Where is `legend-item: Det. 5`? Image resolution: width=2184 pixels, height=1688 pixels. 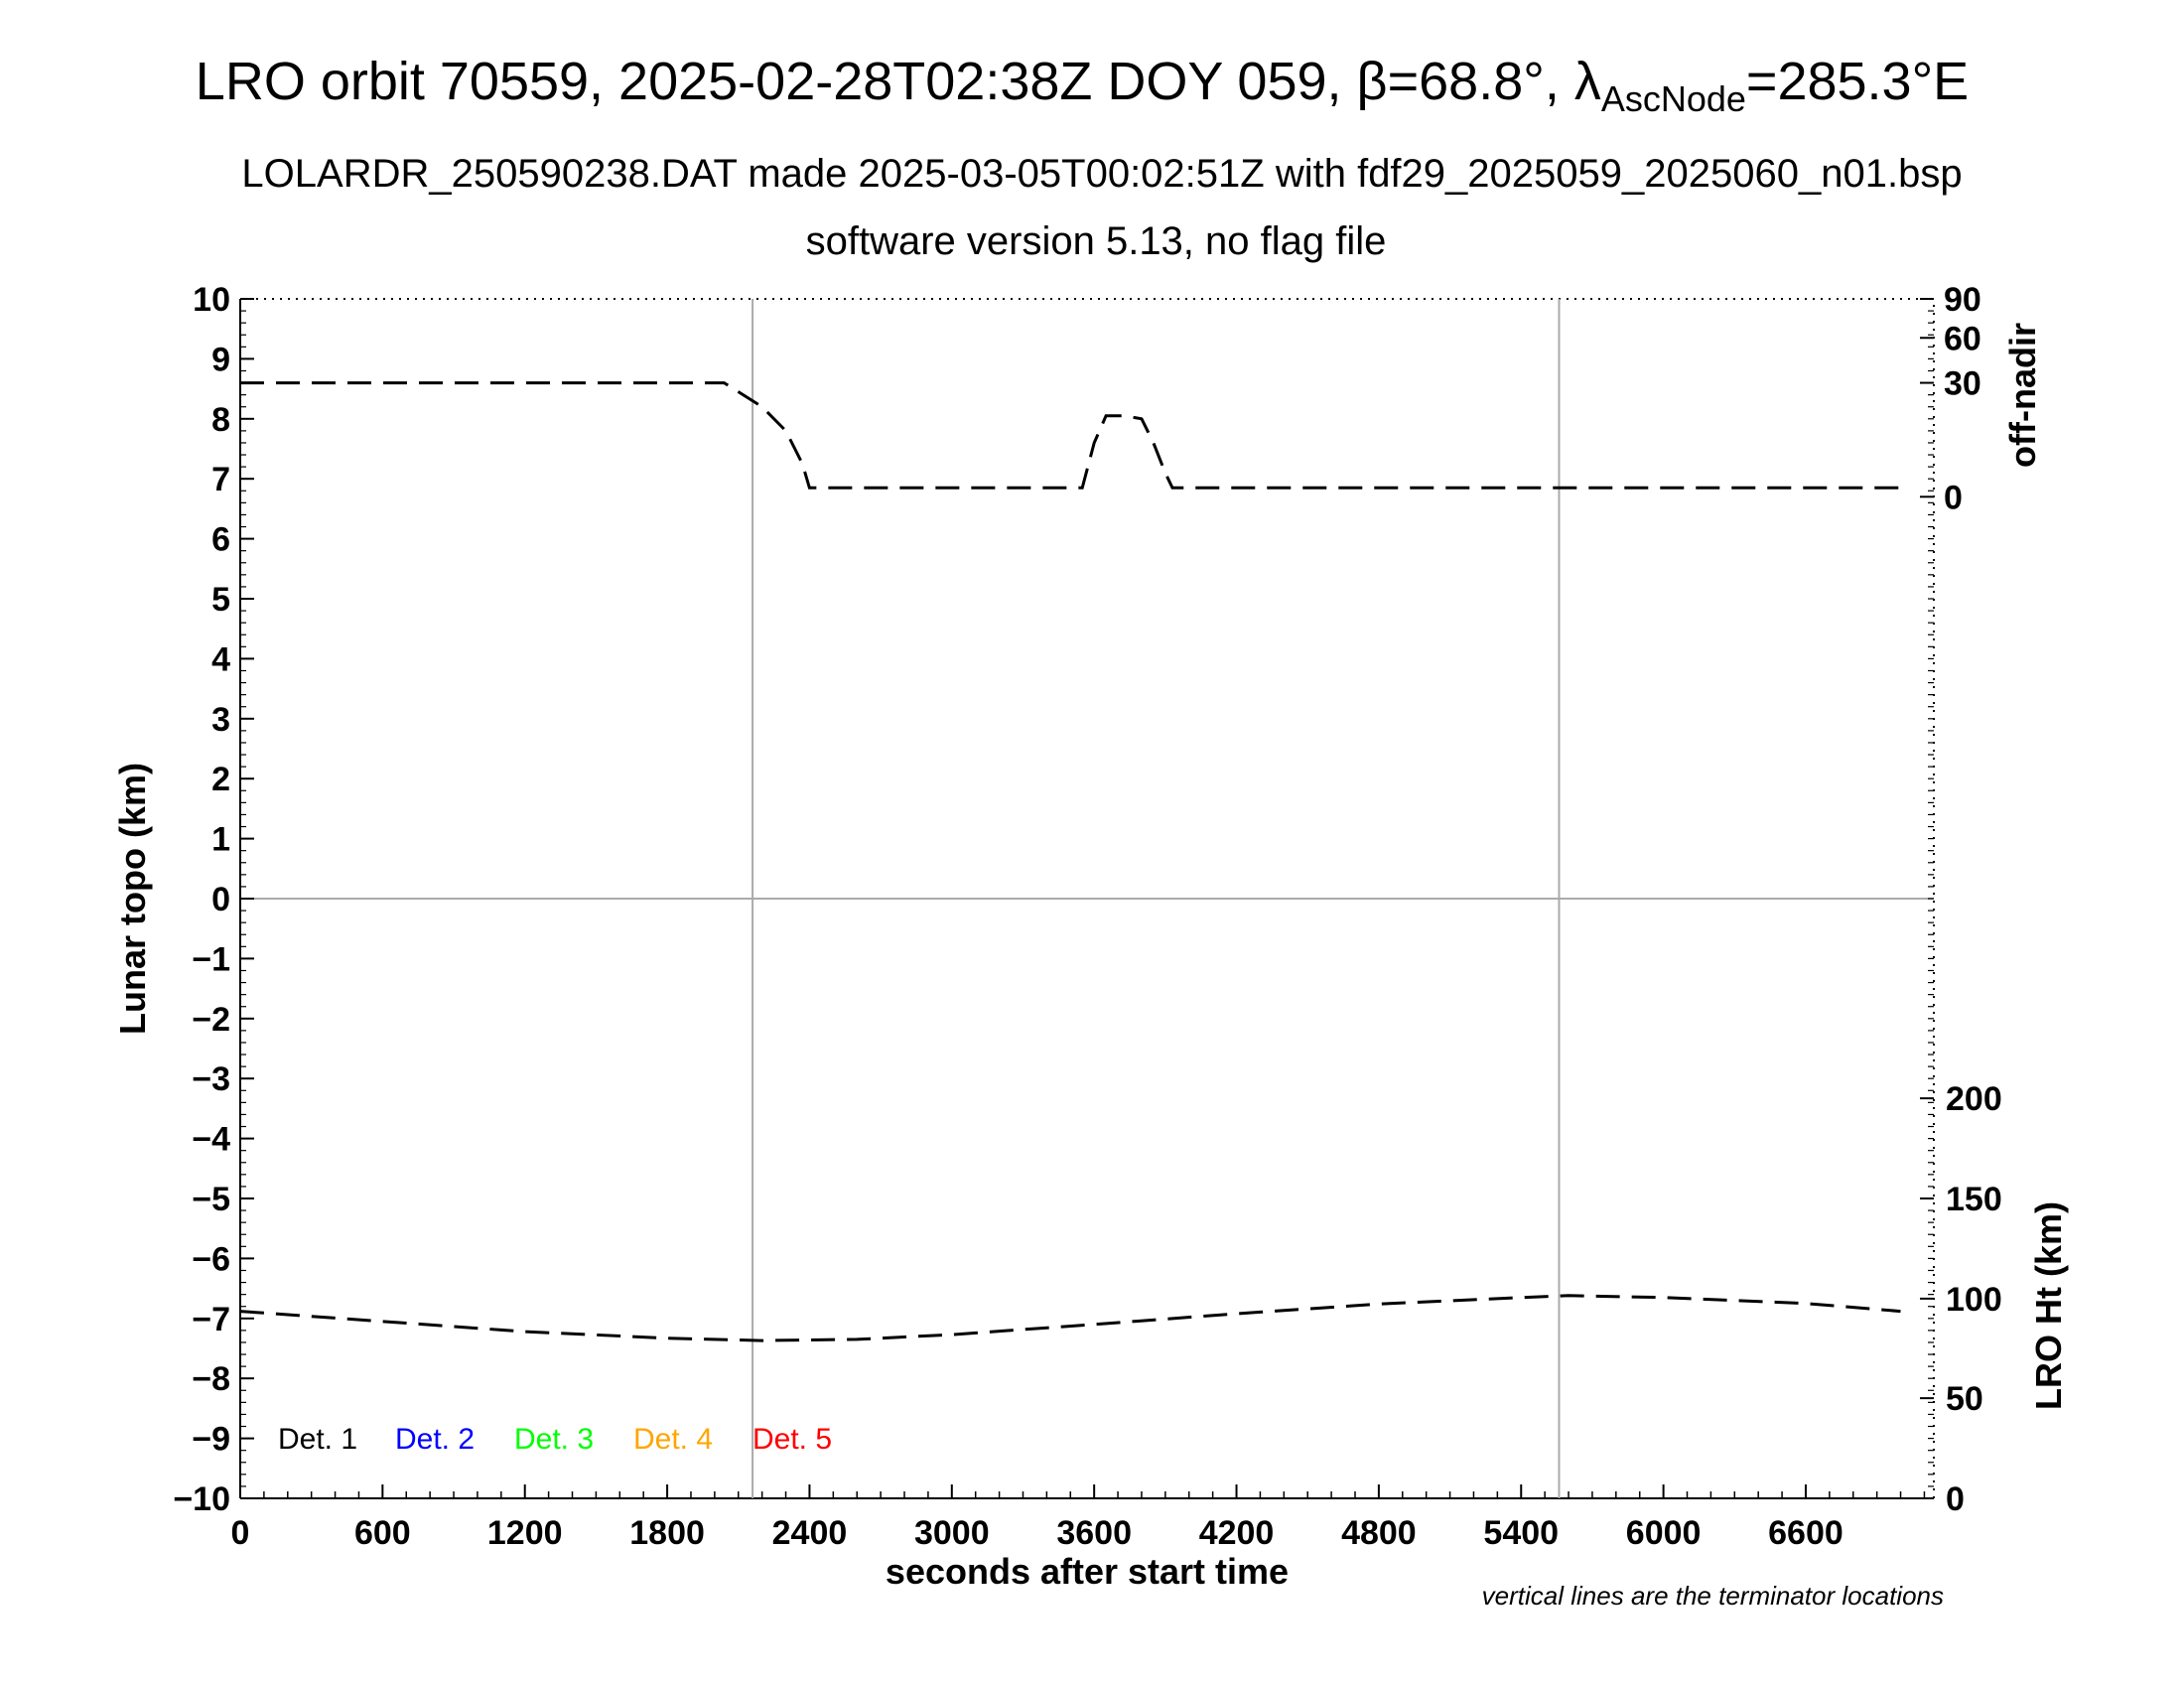
legend-item: Det. 5 is located at coordinates (792, 1439).